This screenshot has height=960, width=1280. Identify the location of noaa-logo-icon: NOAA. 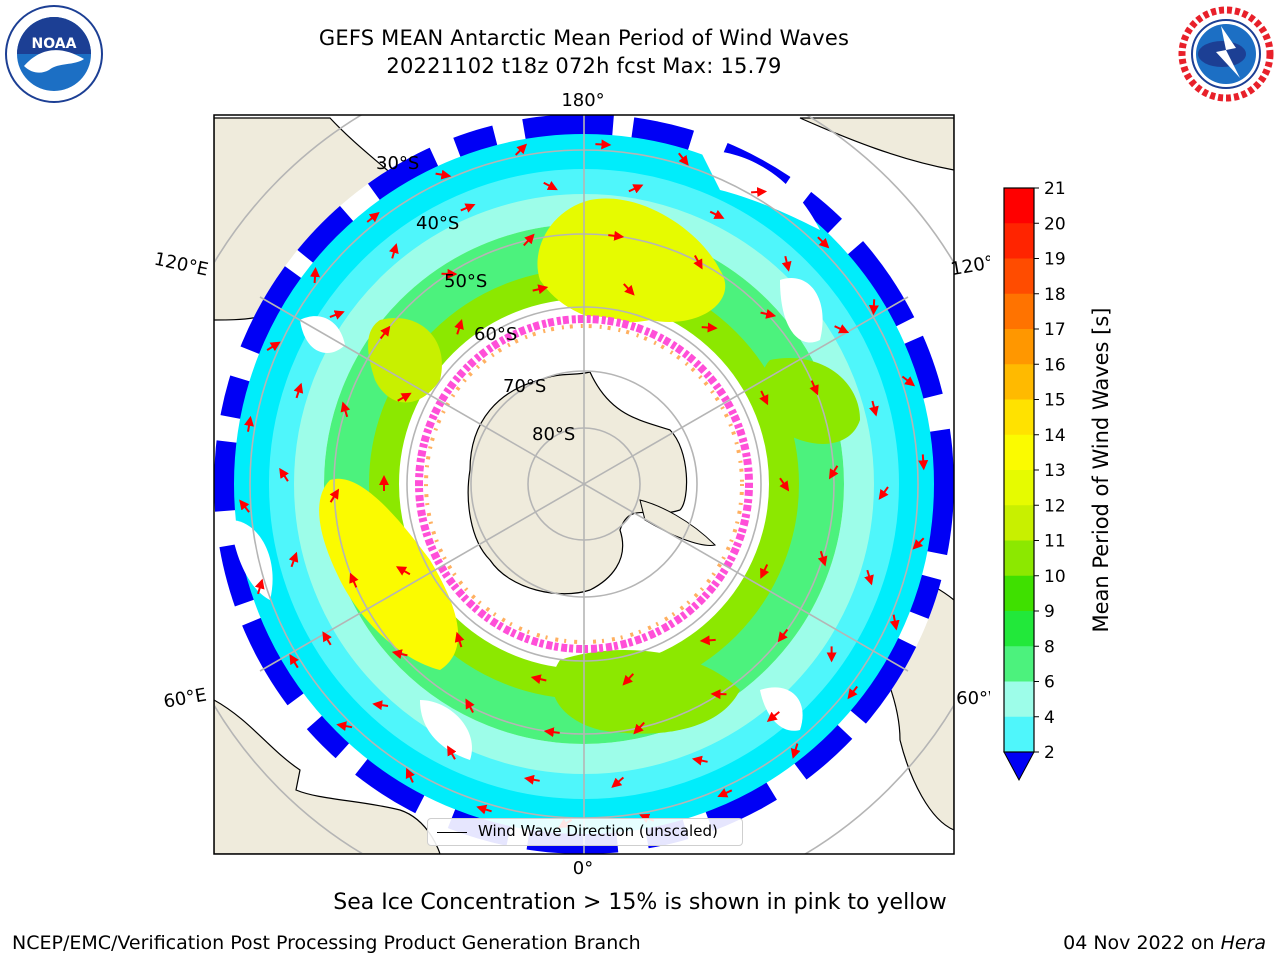
(54, 54).